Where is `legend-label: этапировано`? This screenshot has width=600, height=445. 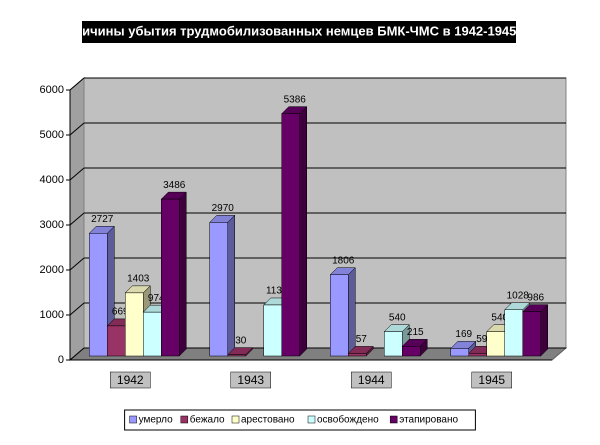 legend-label: этапировано is located at coordinates (428, 420).